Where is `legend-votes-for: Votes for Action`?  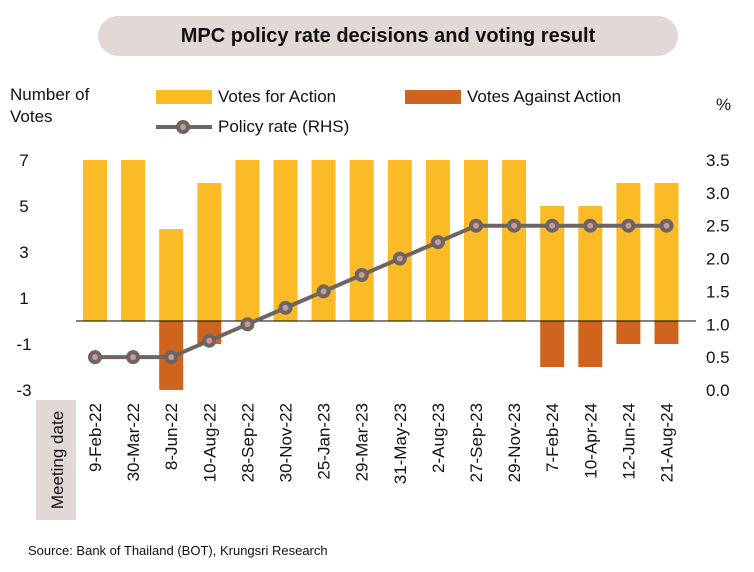 legend-votes-for: Votes for Action is located at coordinates (246, 97).